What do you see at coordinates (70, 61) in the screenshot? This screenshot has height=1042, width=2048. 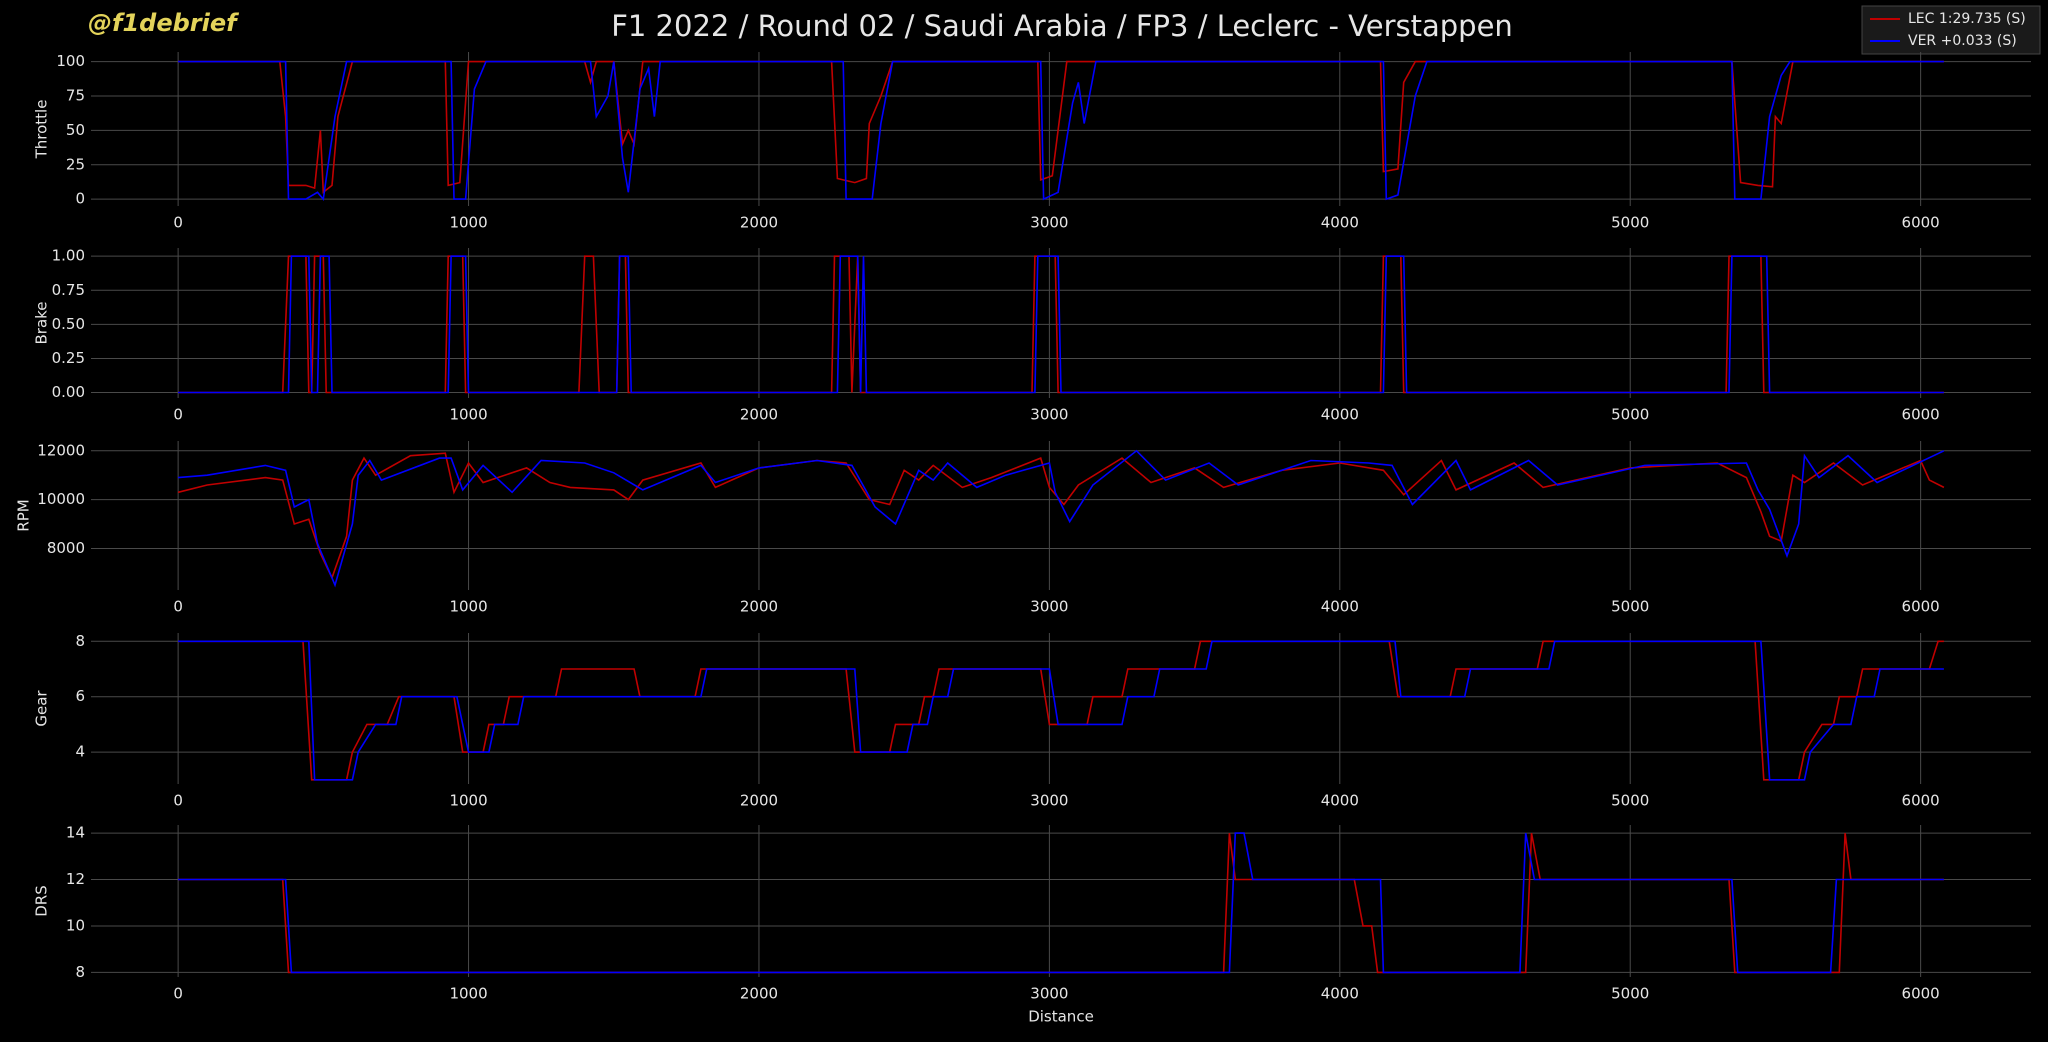 I see `y-tick-label: 100` at bounding box center [70, 61].